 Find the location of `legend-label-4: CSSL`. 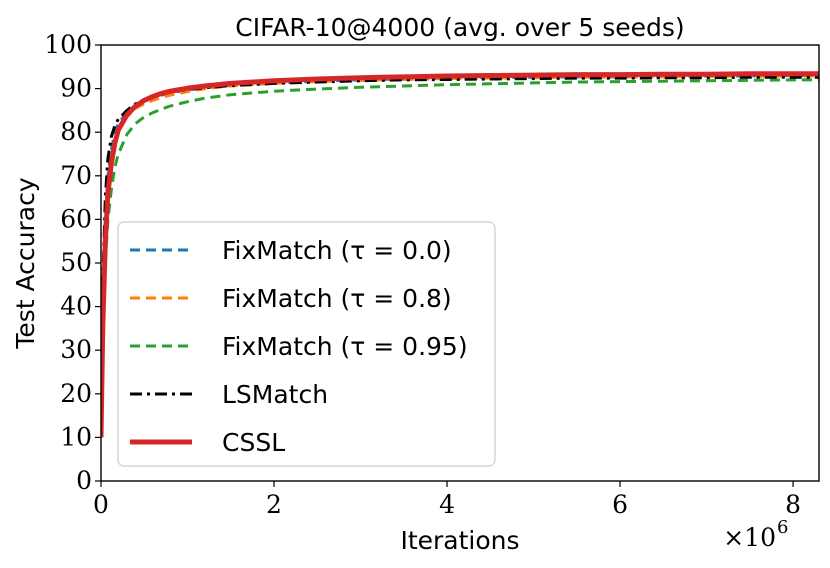

legend-label-4: CSSL is located at coordinates (253, 442).